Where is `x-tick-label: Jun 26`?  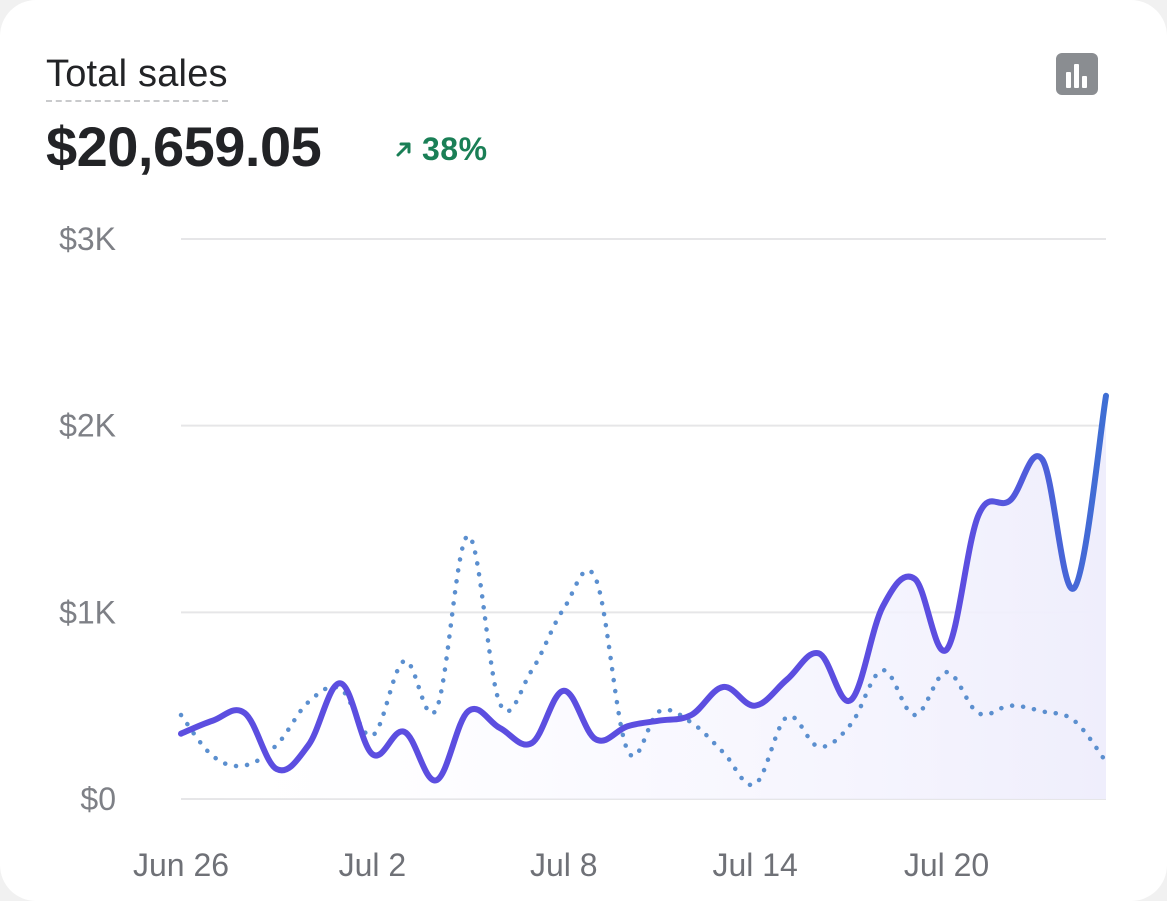 x-tick-label: Jun 26 is located at coordinates (181, 865).